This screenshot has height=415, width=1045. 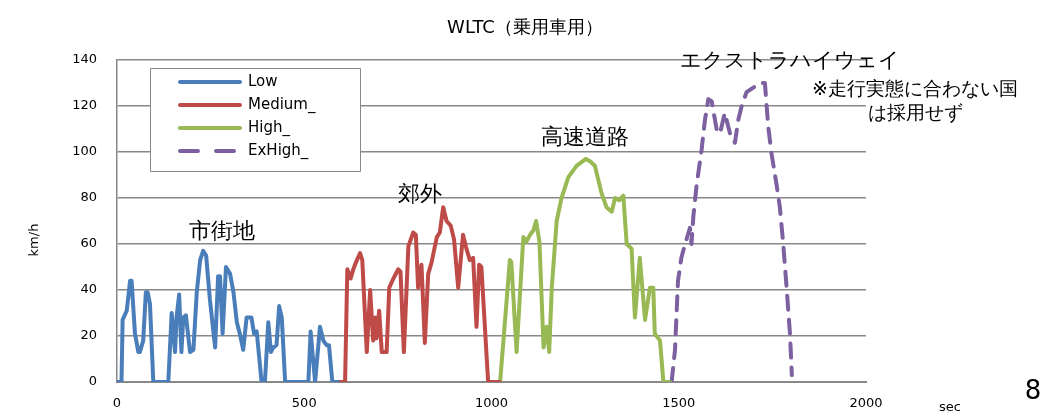 What do you see at coordinates (84, 59) in the screenshot?
I see `y-tick-label: 140` at bounding box center [84, 59].